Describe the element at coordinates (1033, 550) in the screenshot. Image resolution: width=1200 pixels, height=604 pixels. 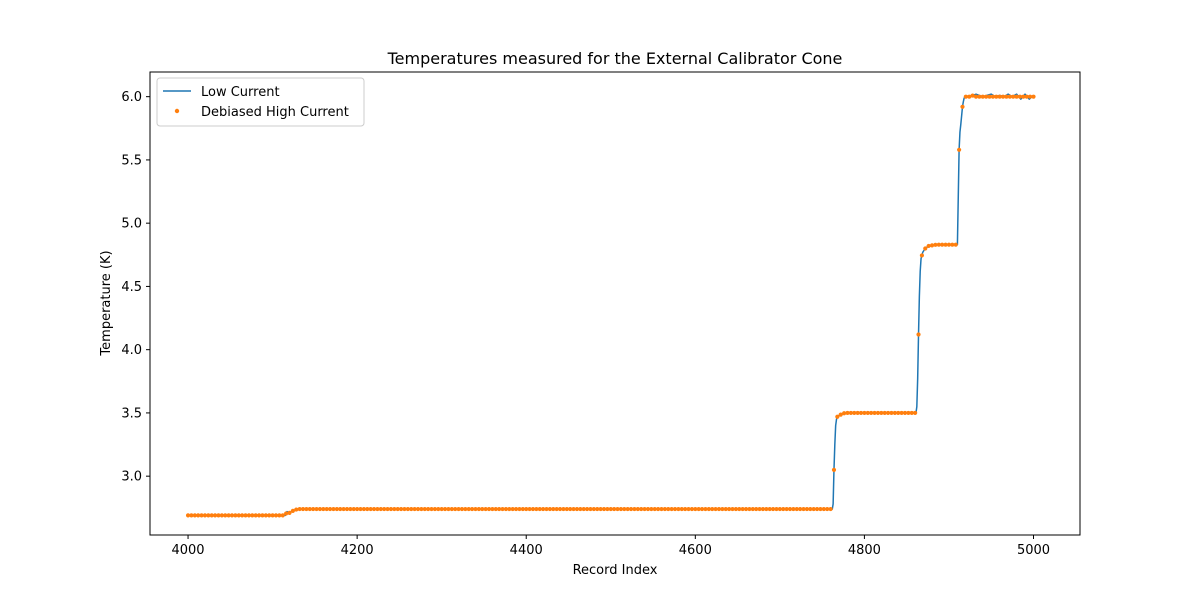
I see `x-tick-label: 5000` at that location.